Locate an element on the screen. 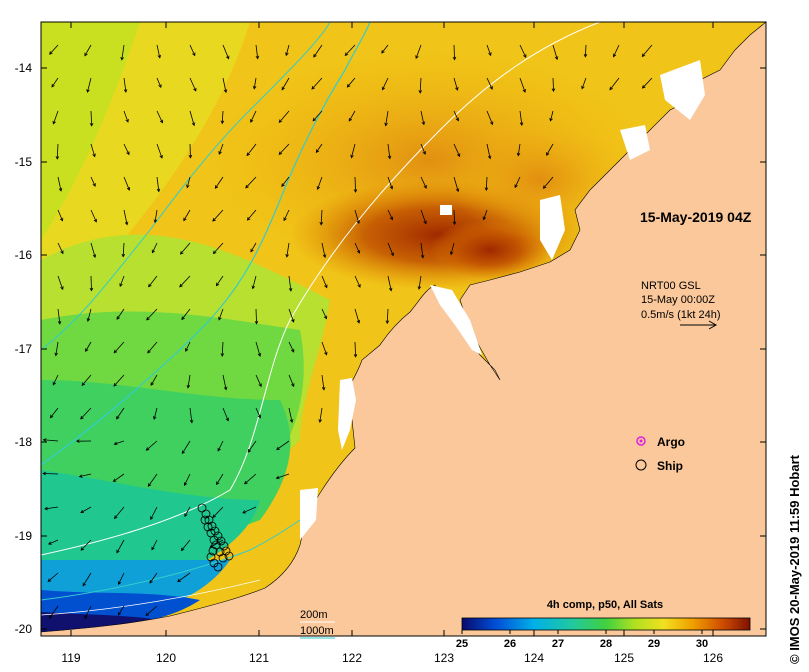 The image size is (809, 672). colorbar-scale is located at coordinates (606, 624).